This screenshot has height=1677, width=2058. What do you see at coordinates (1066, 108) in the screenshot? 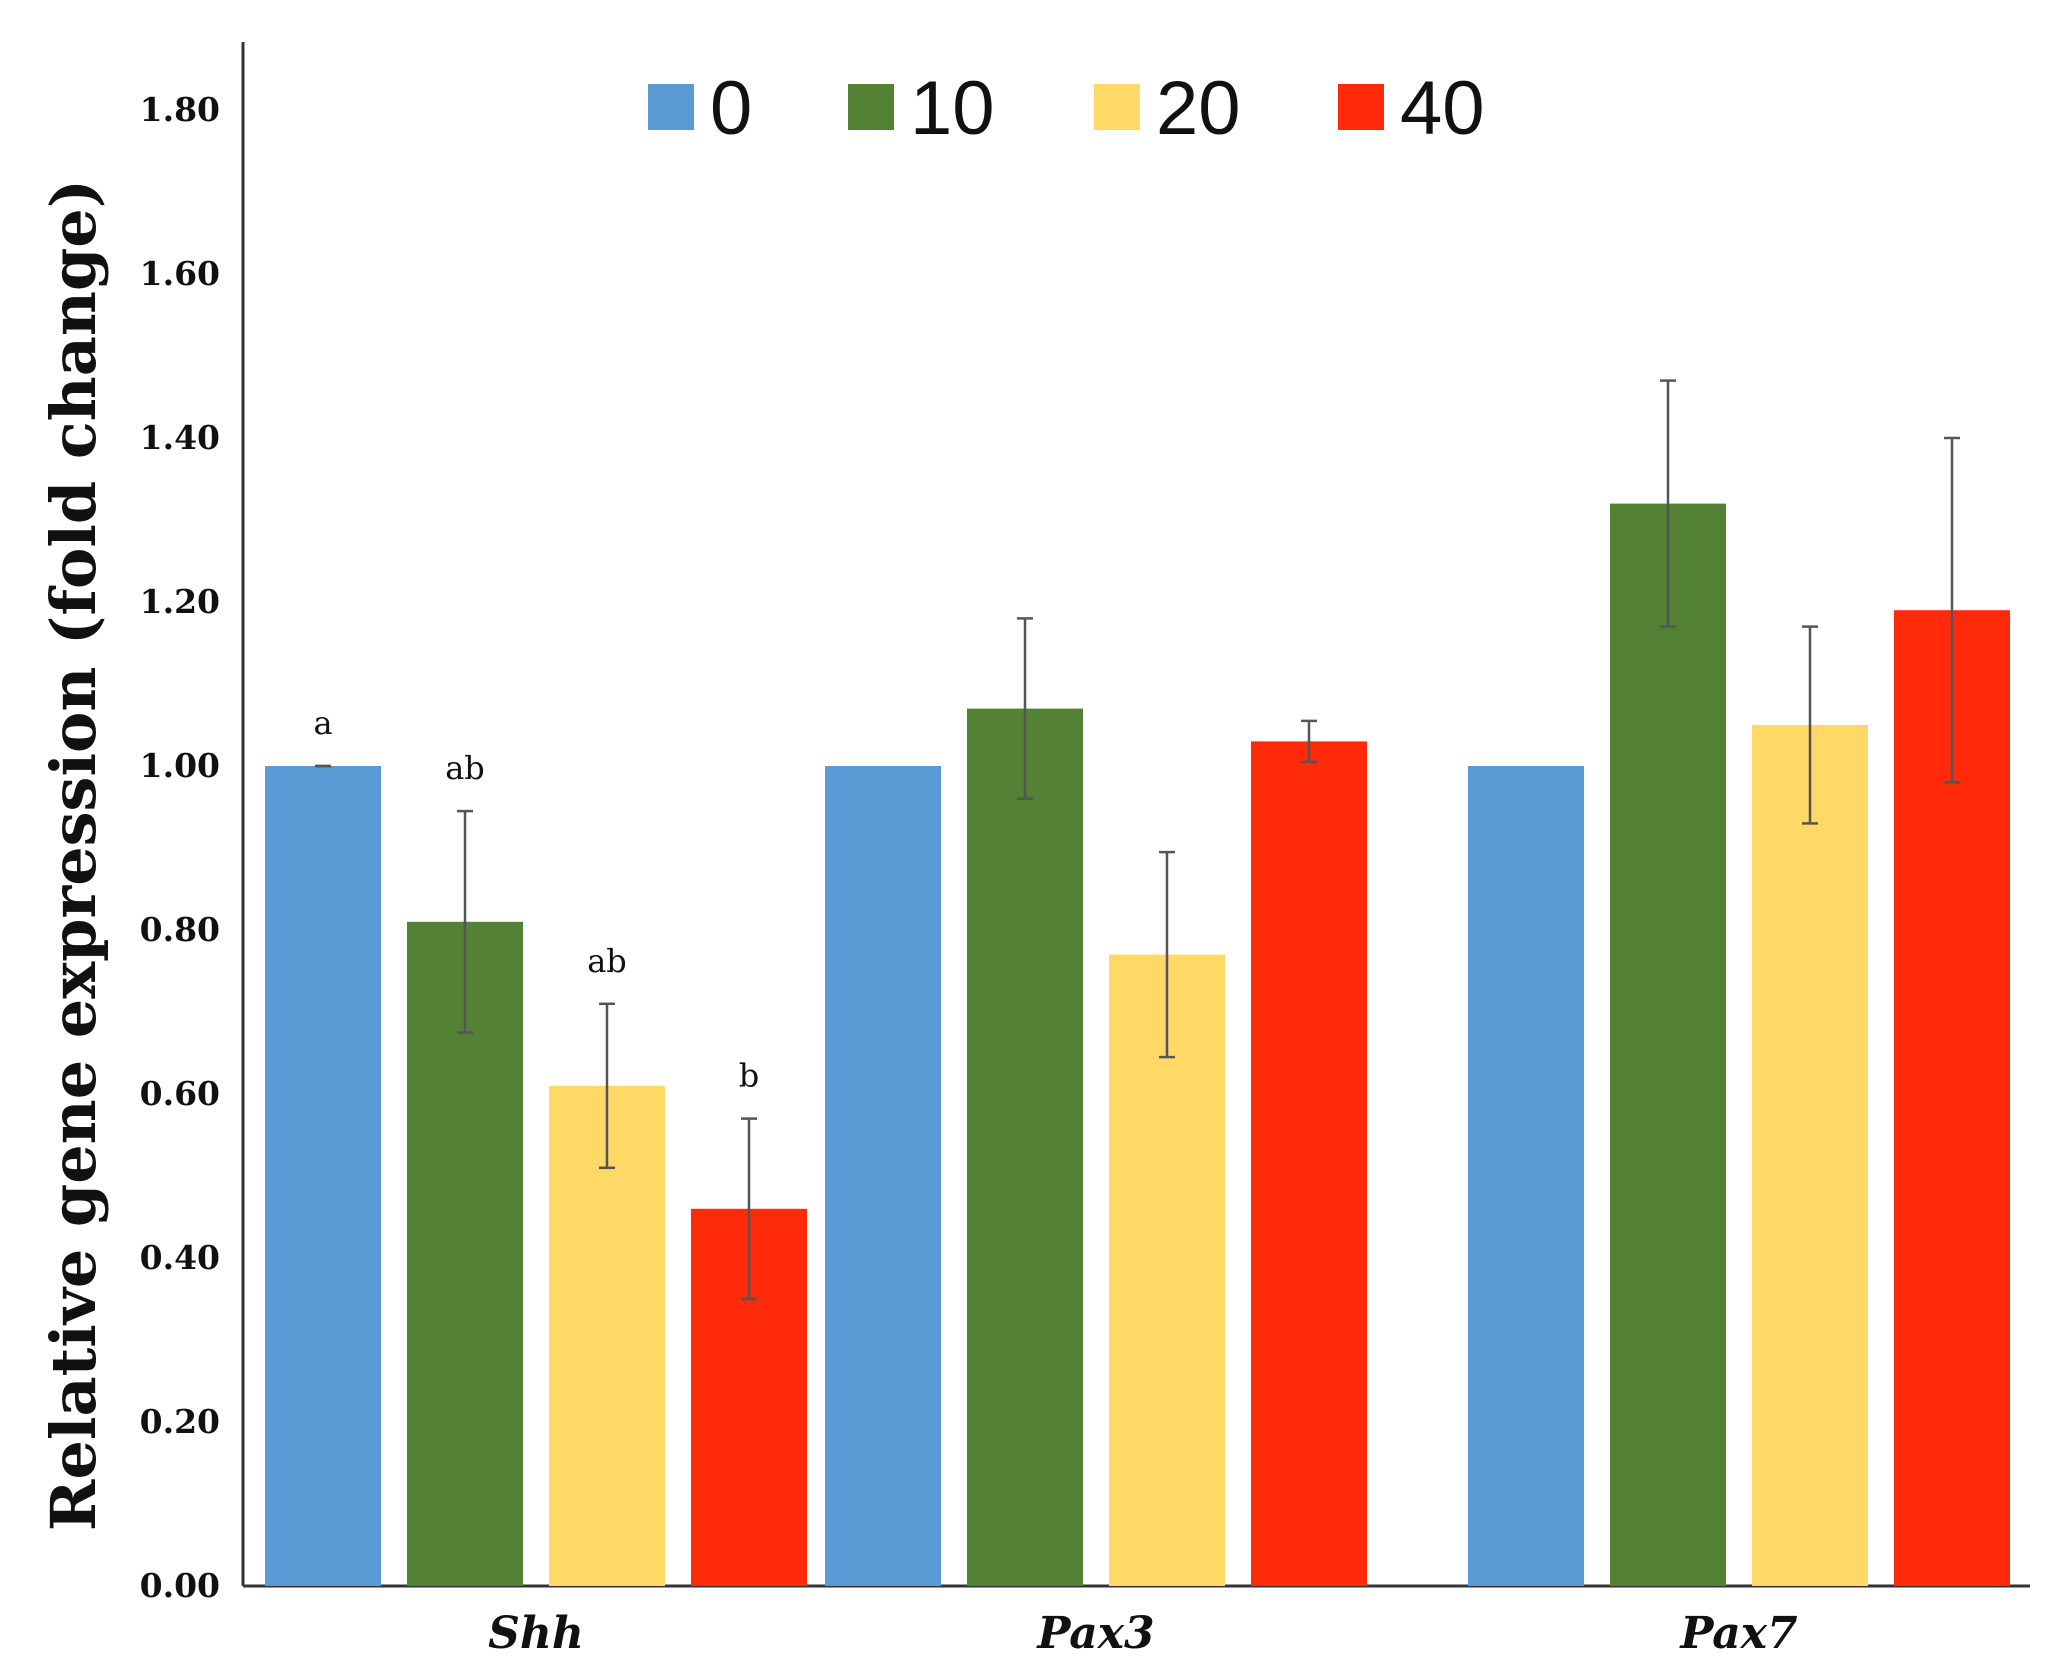
I see `legend: 0 10 20 40` at bounding box center [1066, 108].